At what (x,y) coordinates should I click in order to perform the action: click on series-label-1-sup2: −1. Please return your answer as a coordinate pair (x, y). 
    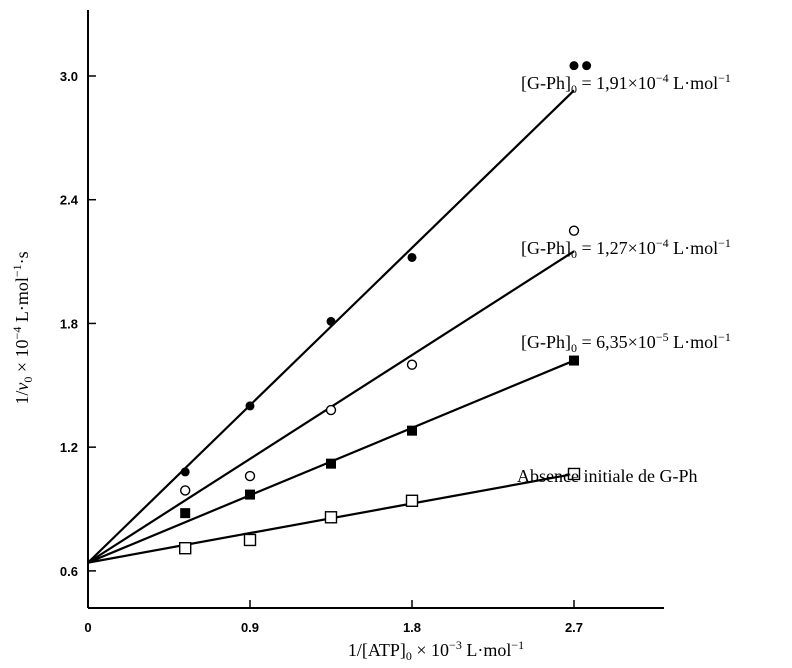
    Looking at the image, I should click on (724, 78).